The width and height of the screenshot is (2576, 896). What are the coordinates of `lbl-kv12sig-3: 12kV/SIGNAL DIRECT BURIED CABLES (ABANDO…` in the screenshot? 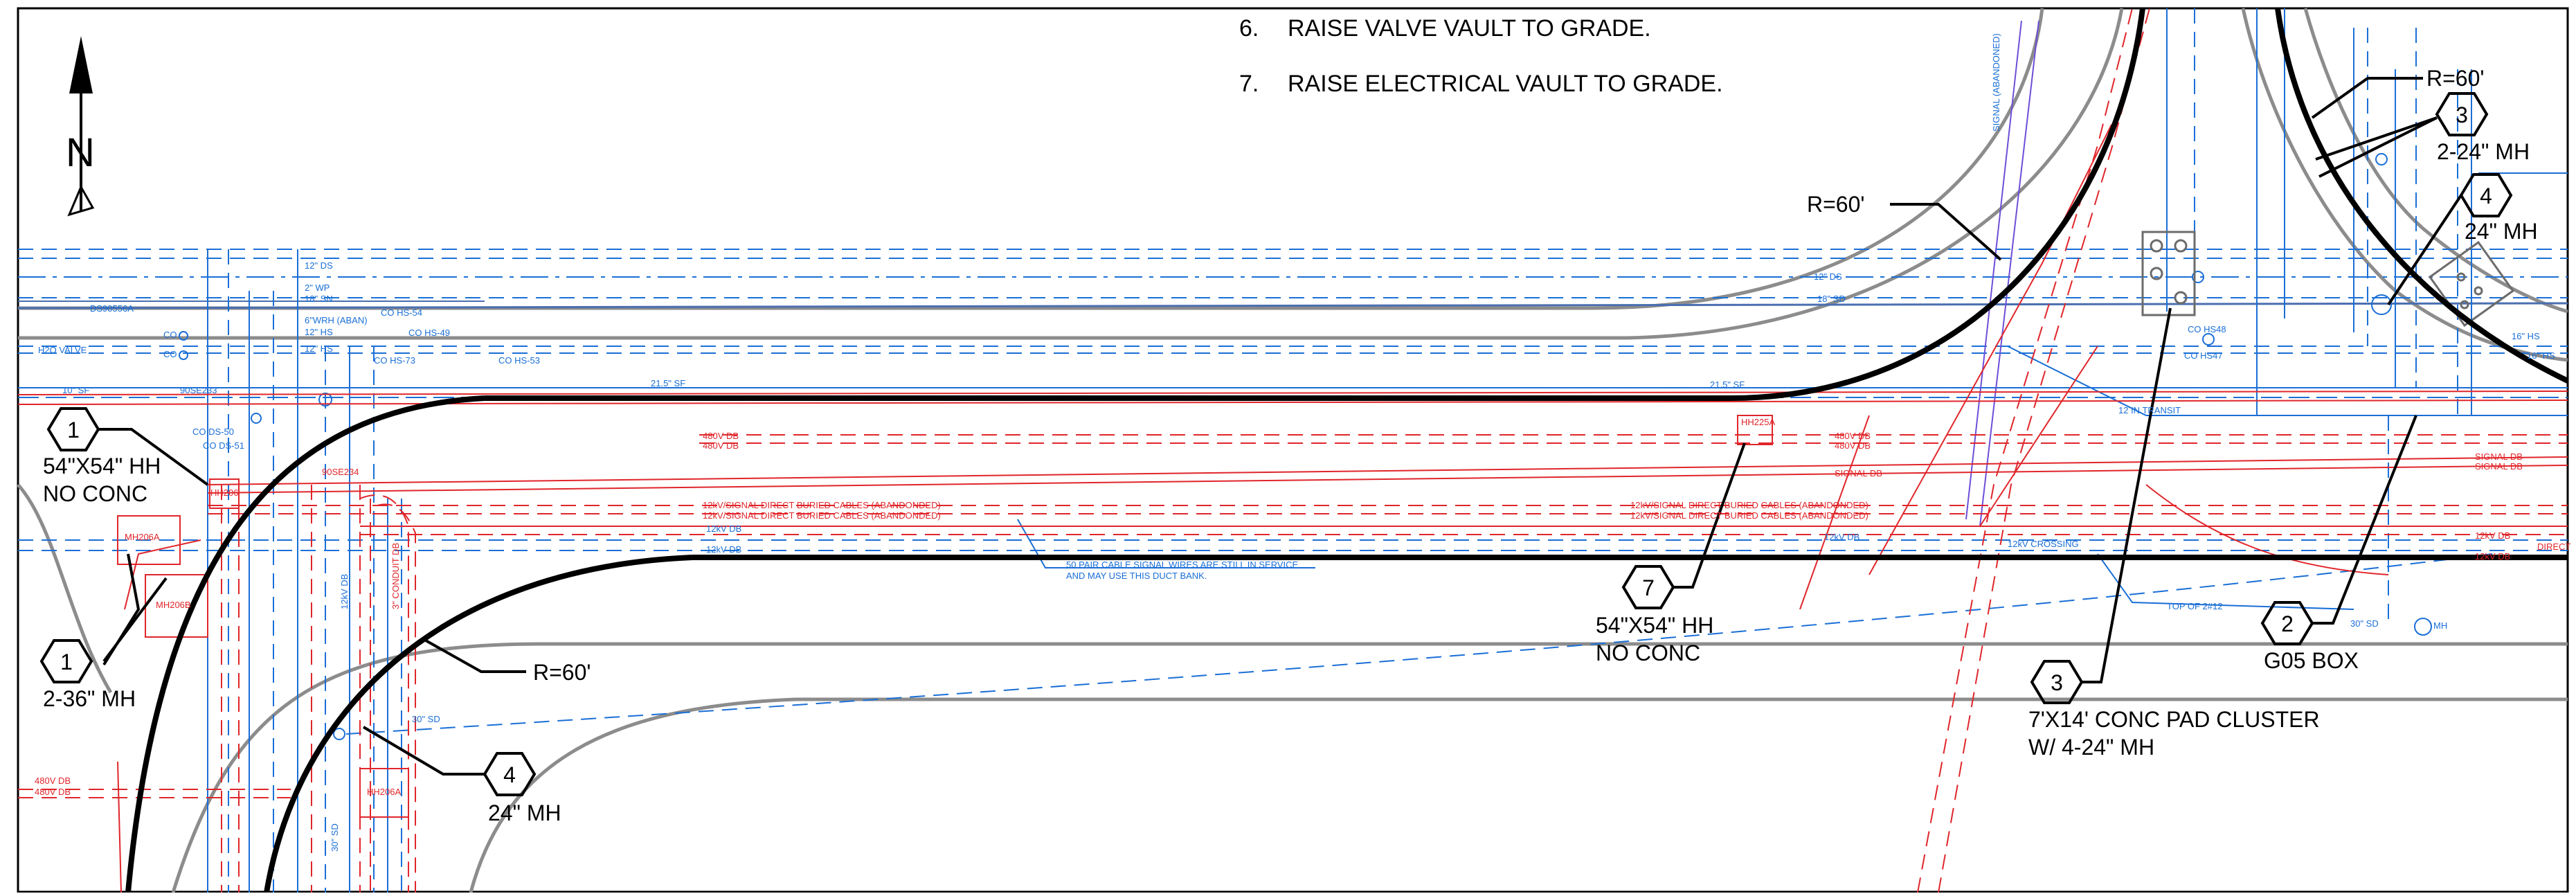 It's located at (1749, 505).